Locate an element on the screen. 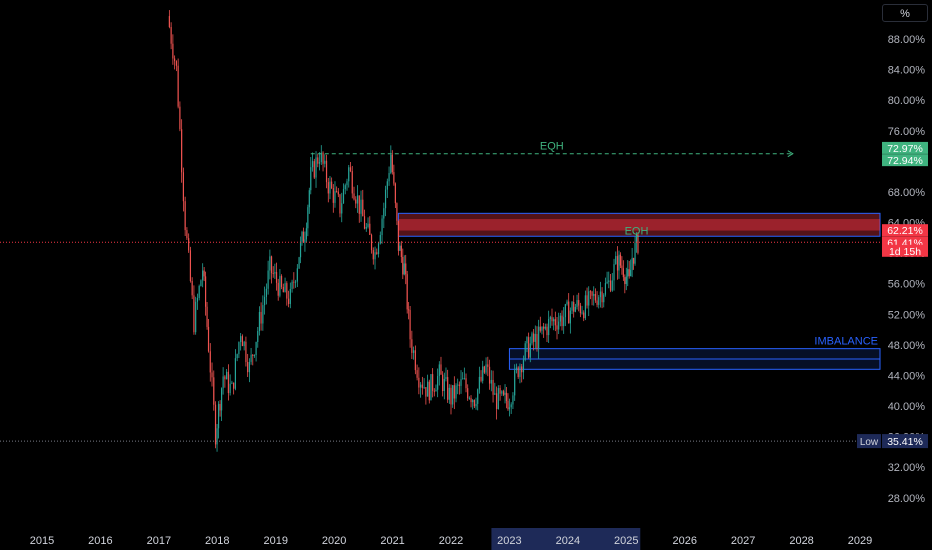  price-tag is located at coordinates (905, 250).